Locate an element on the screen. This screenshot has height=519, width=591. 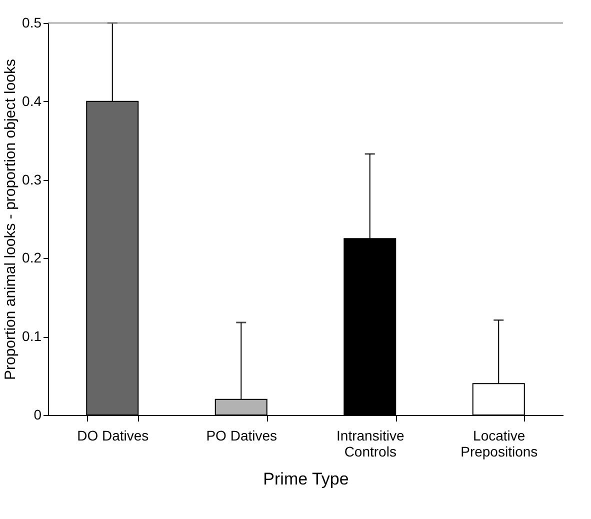
y-tick-label: 0.1 is located at coordinates (32, 336).